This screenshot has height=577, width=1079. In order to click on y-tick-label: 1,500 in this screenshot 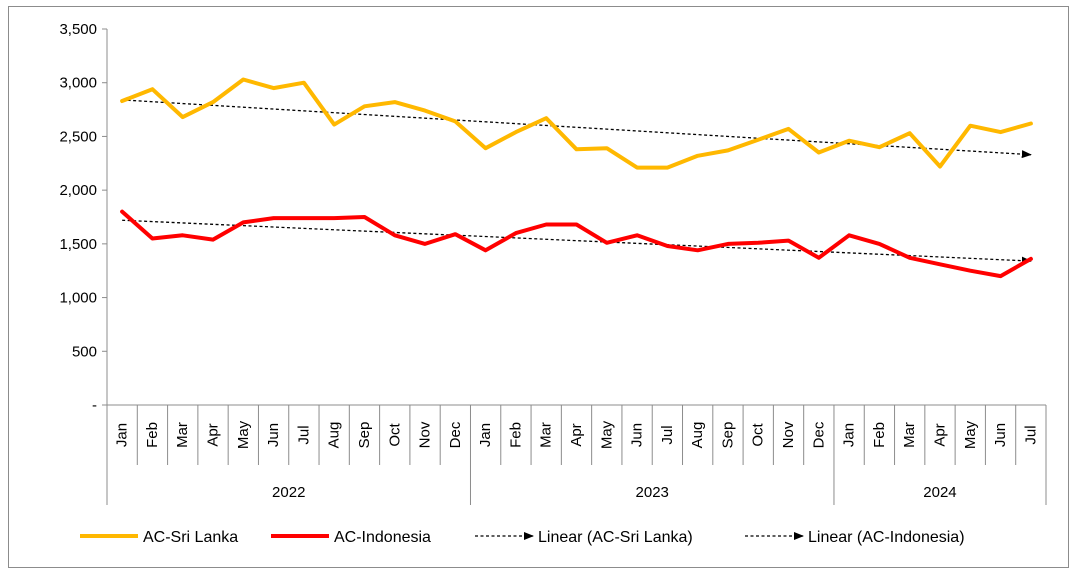, I will do `click(78, 244)`.